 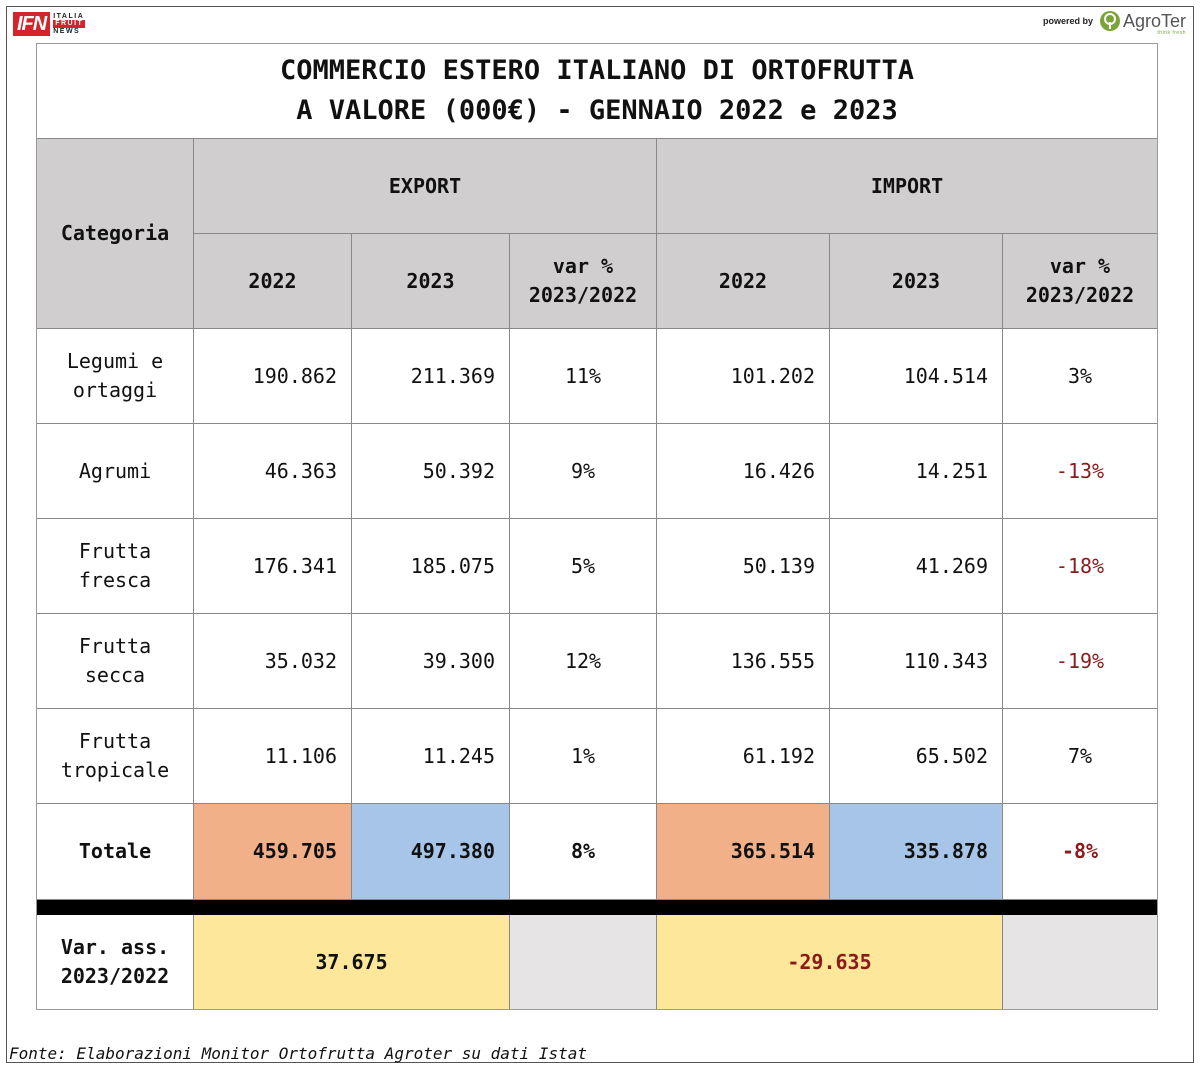 What do you see at coordinates (907, 186) in the screenshot?
I see `header-import: IMPORT` at bounding box center [907, 186].